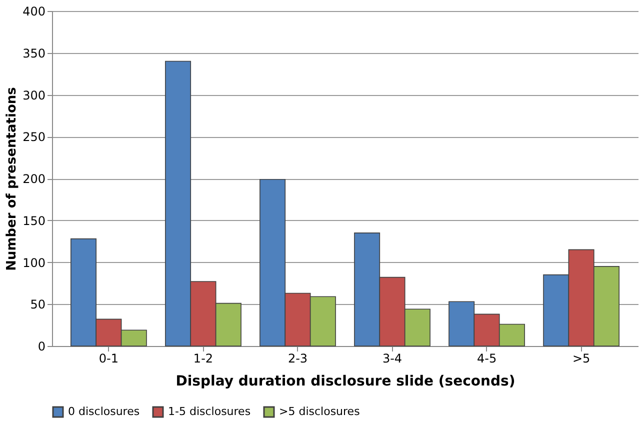 Image resolution: width=643 pixels, height=425 pixels. Describe the element at coordinates (34, 179) in the screenshot. I see `y-tick-label: 200` at that location.